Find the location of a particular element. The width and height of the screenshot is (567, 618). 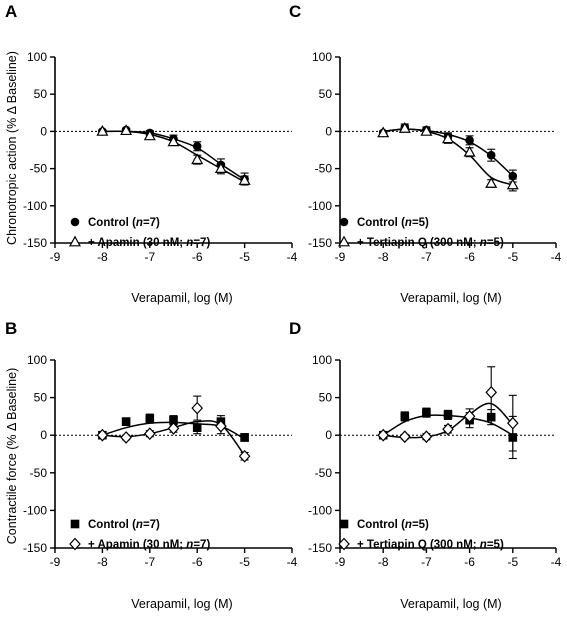

panel-letter-b: B is located at coordinates (11, 328).